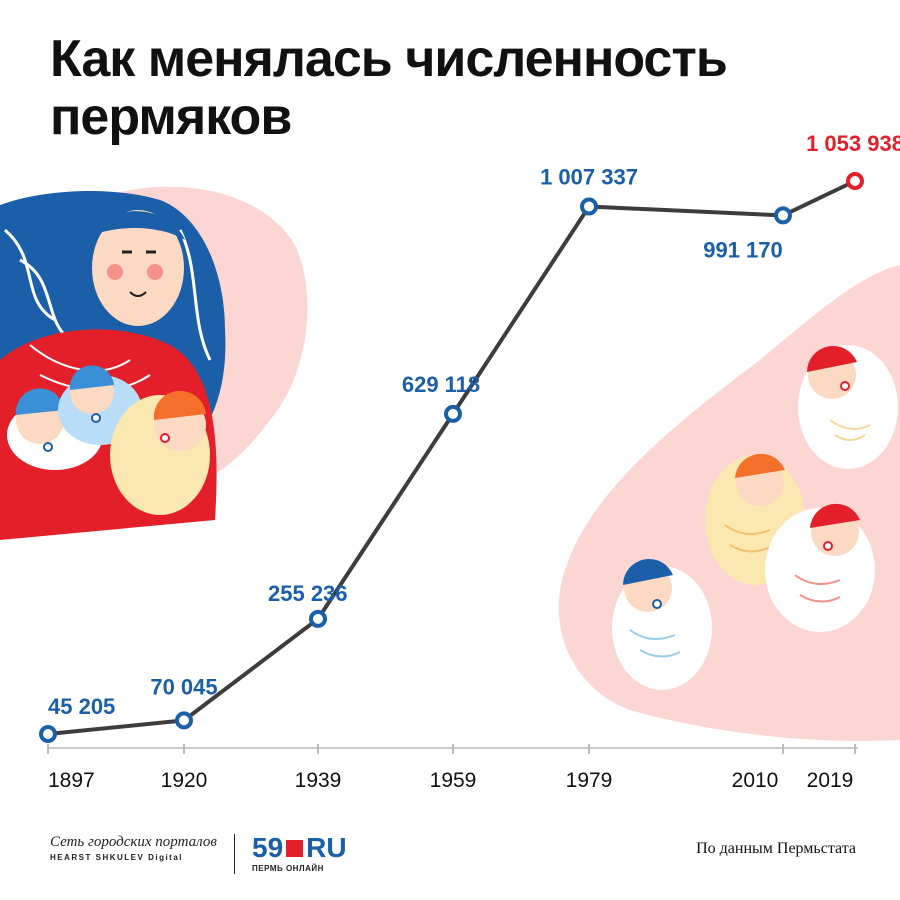 This screenshot has width=900, height=900. I want to click on x-tick-label: 1939, so click(318, 780).